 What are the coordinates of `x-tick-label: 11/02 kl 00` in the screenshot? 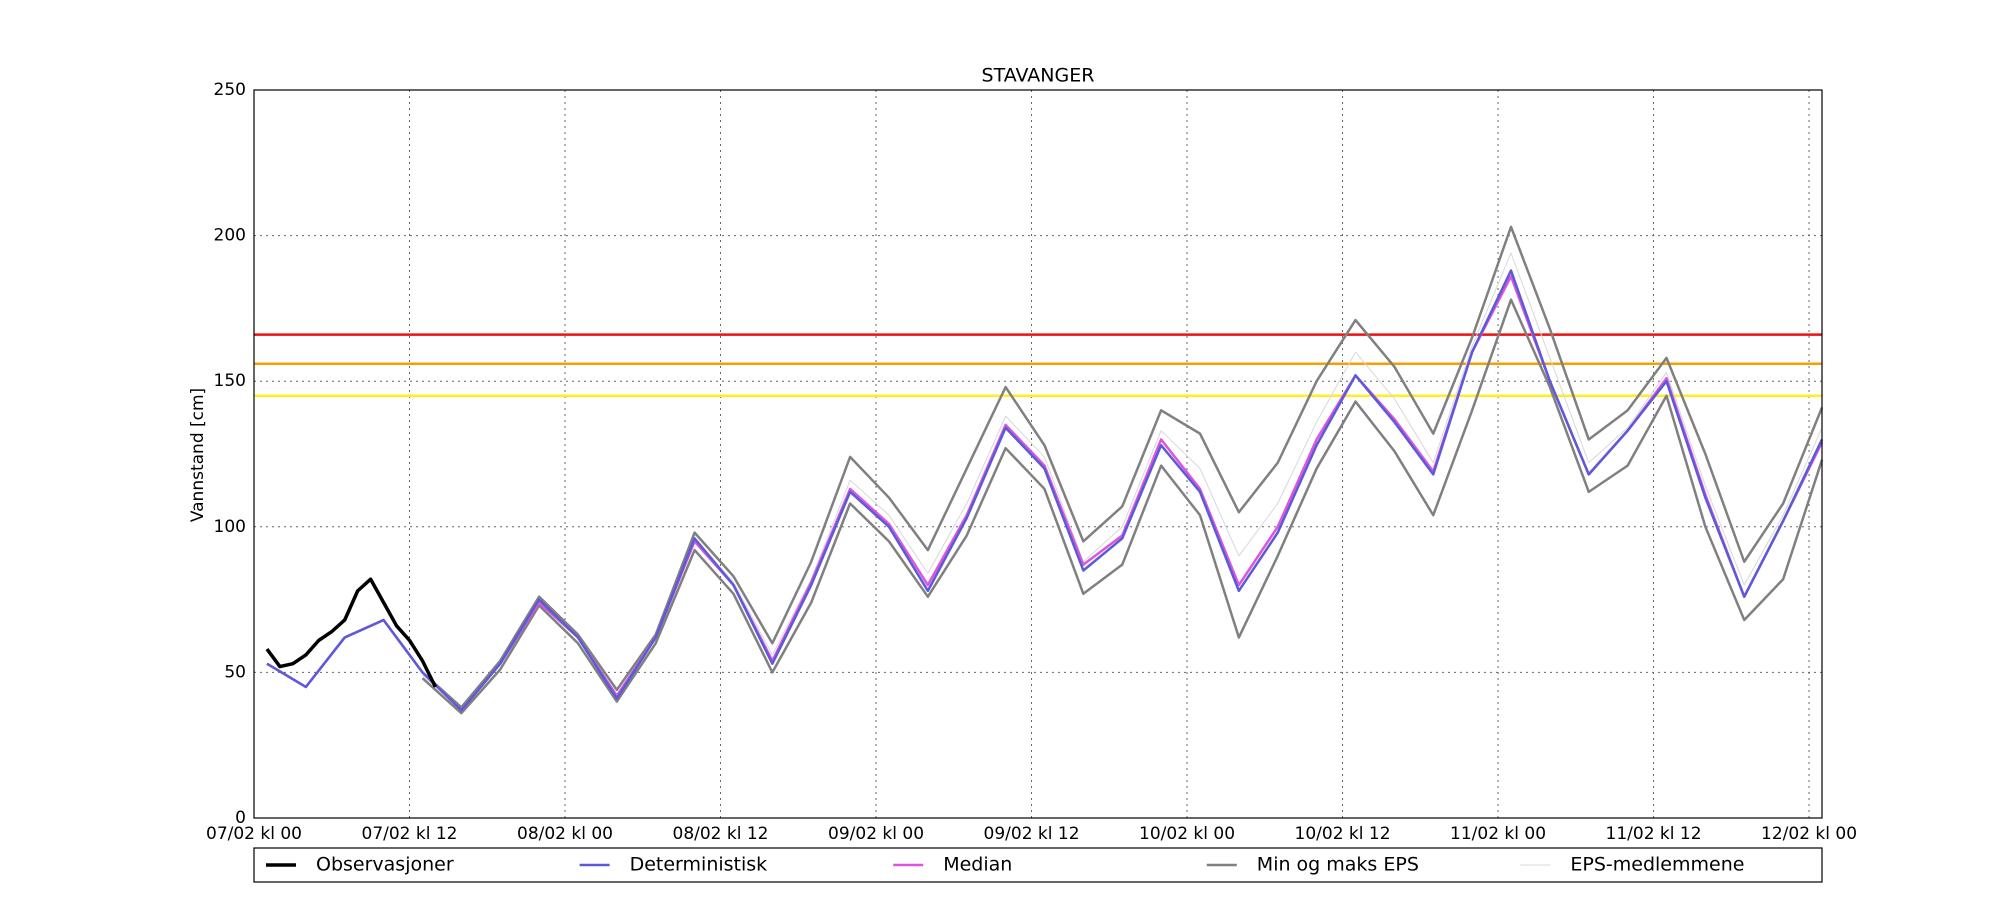 It's located at (1498, 834).